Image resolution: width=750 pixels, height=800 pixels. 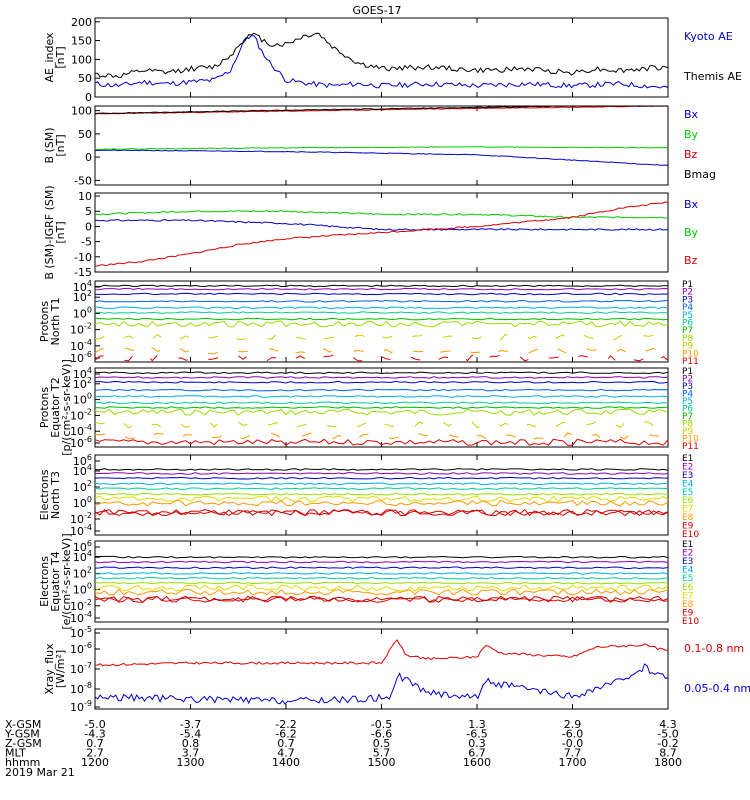 I want to click on y-tick-label: -5, so click(x=86, y=242).